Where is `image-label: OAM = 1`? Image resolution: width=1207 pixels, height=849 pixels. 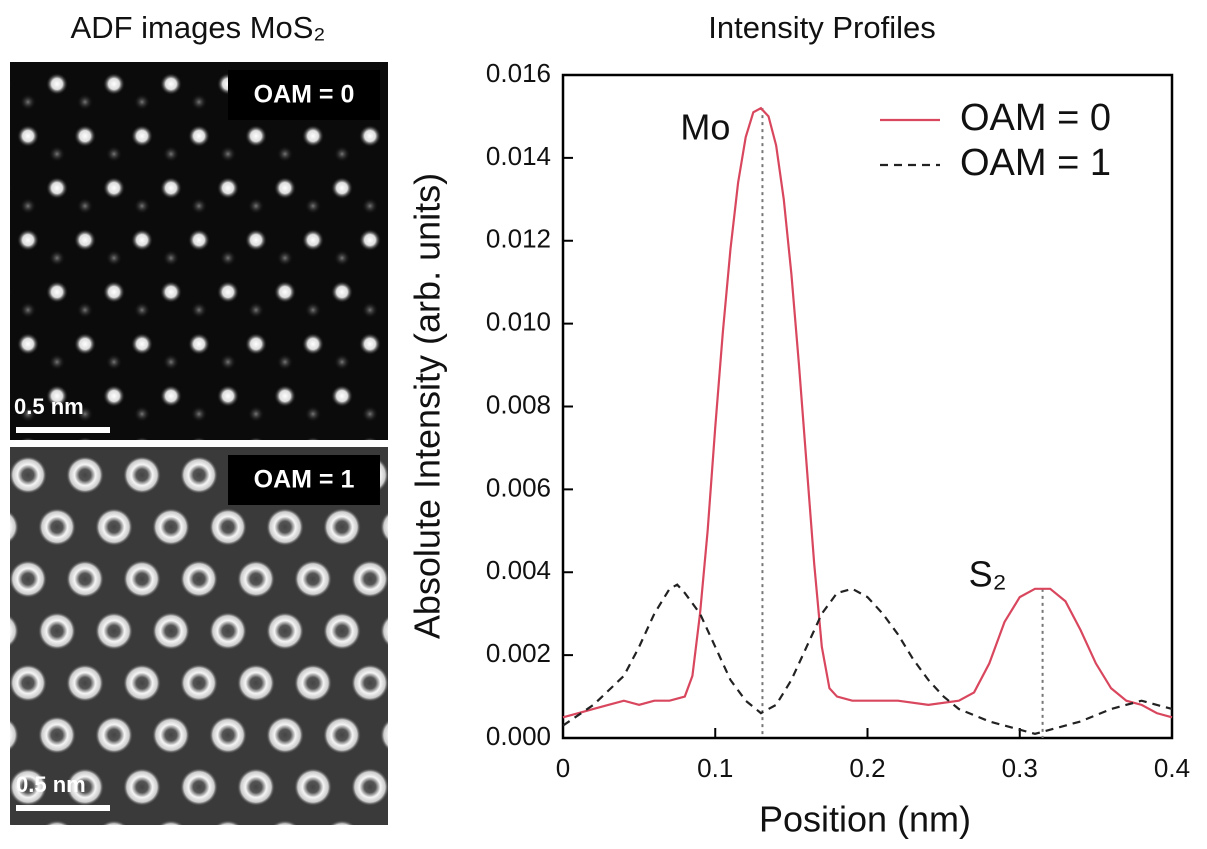
image-label: OAM = 1 is located at coordinates (304, 480).